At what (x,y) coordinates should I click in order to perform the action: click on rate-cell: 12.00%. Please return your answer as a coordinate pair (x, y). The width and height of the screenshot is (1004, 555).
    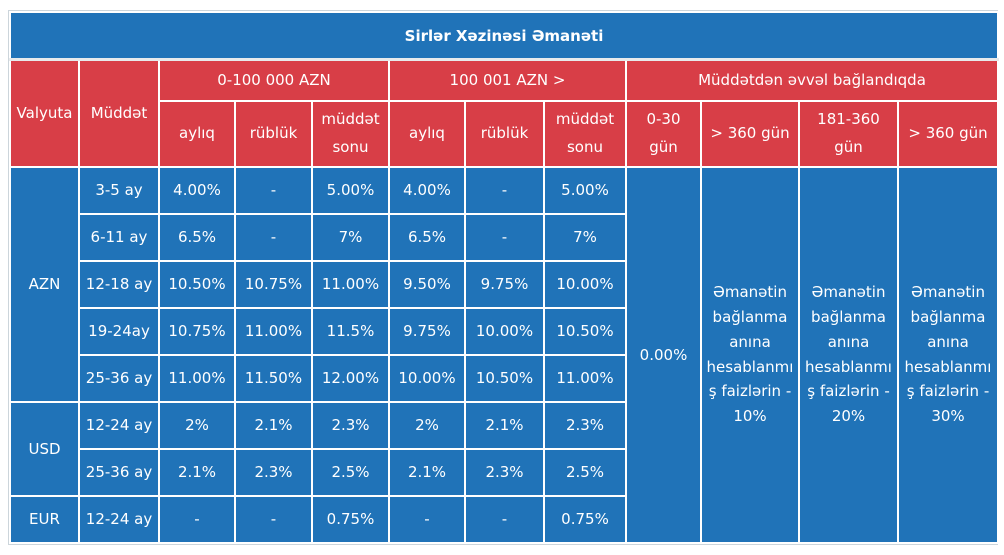
    Looking at the image, I should click on (350, 378).